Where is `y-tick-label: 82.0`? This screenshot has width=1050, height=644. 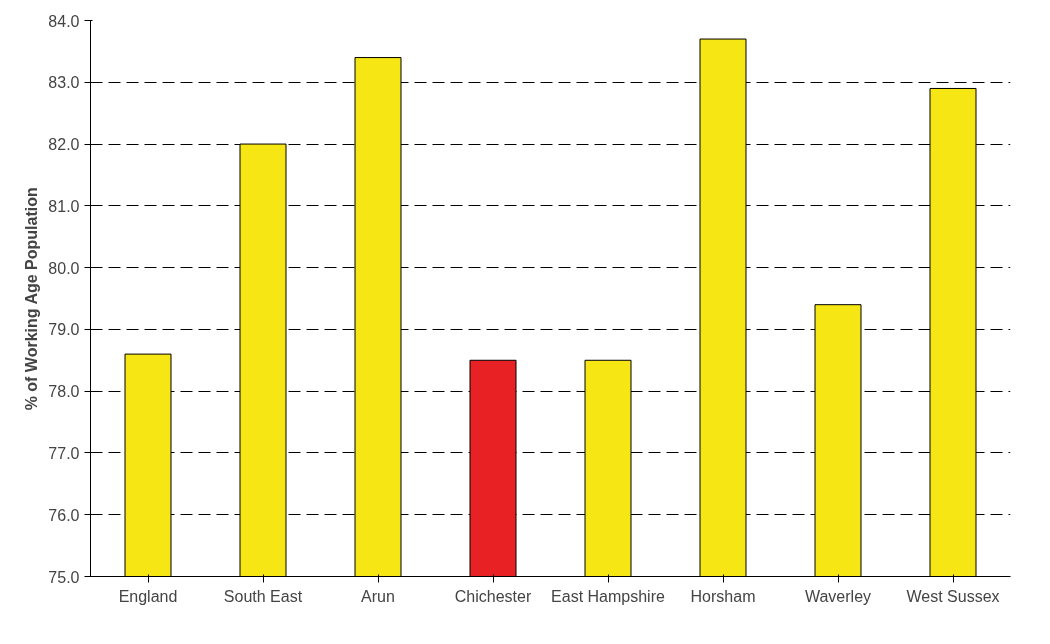
y-tick-label: 82.0 is located at coordinates (64, 145).